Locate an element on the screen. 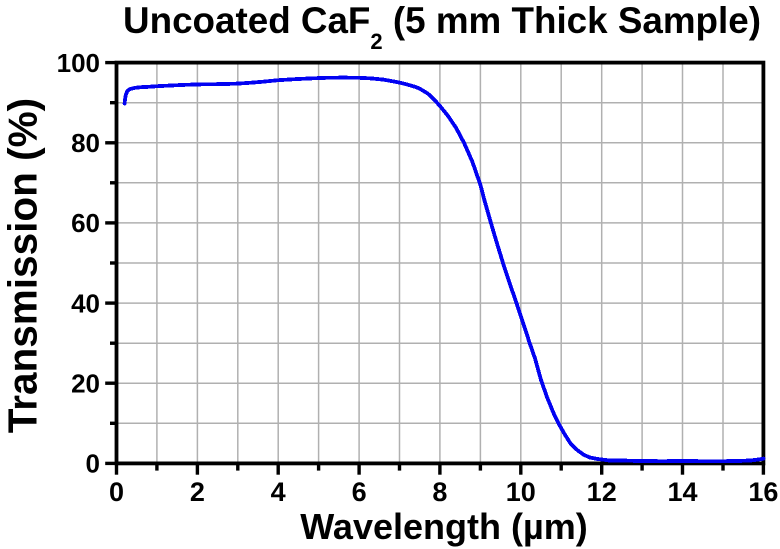 Image resolution: width=780 pixels, height=549 pixels. svg-text: 6 is located at coordinates (359, 492).